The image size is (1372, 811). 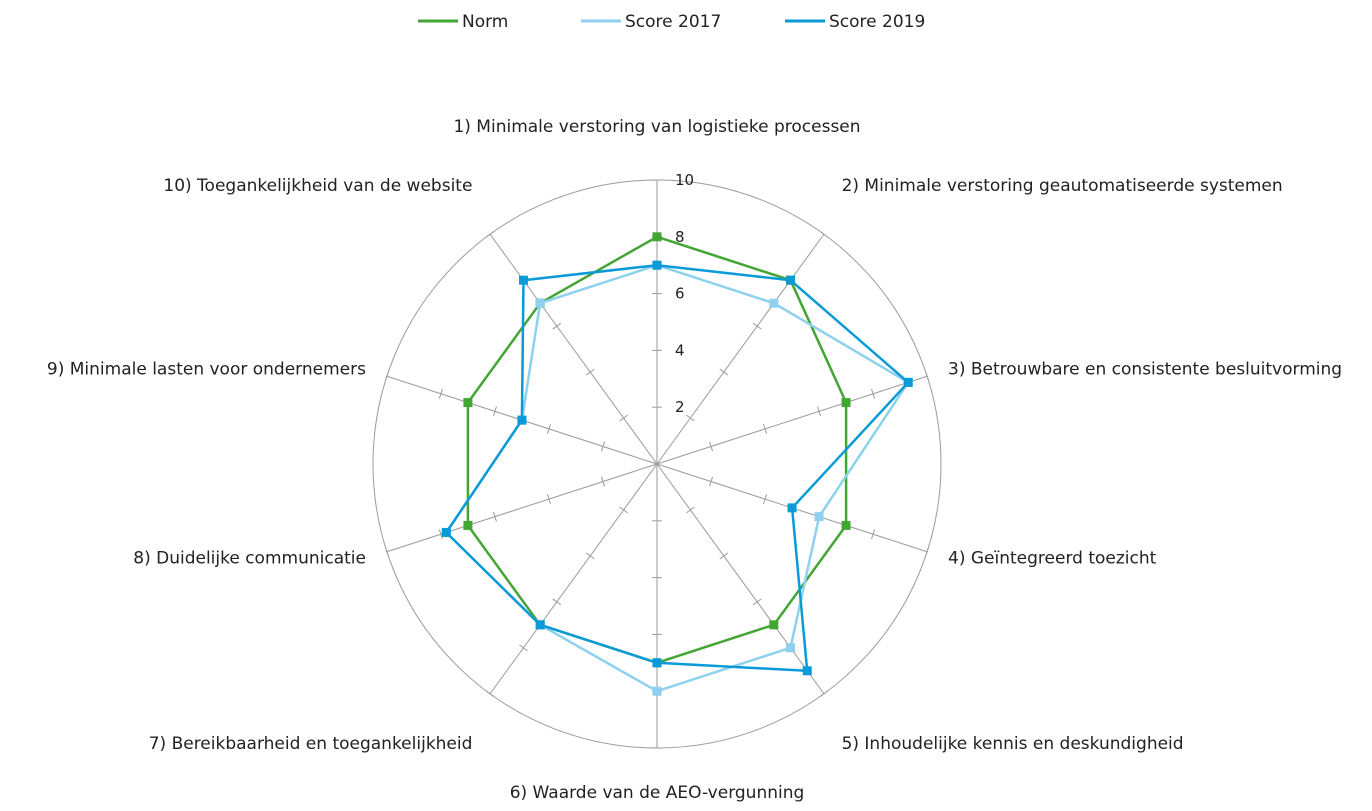 I want to click on axis-label: 6) Waarde van de AEO-vergunning, so click(x=657, y=793).